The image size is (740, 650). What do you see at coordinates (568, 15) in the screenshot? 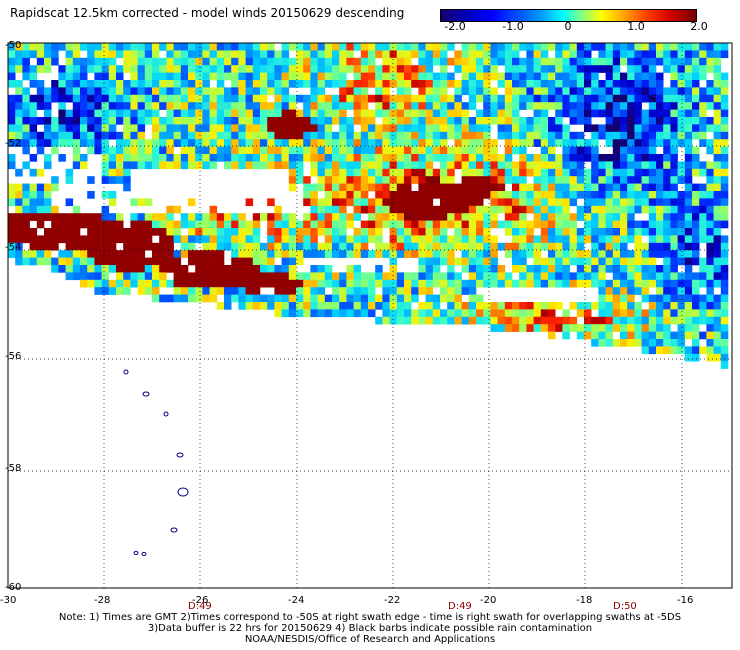
I see `colorbar` at bounding box center [568, 15].